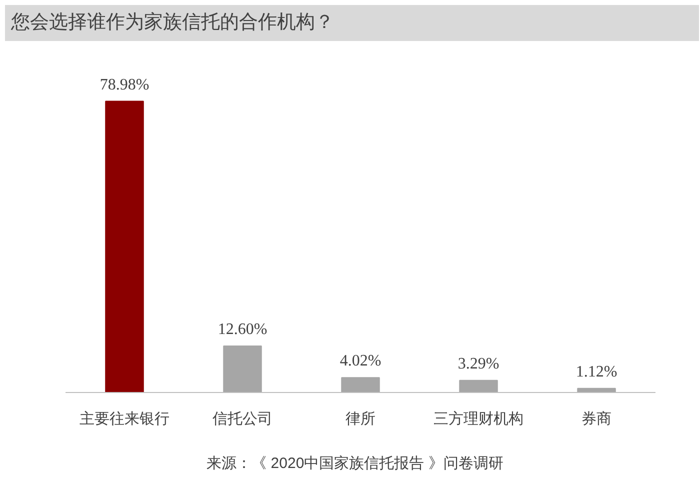 This screenshot has height=493, width=700. Describe the element at coordinates (361, 419) in the screenshot. I see `x-tick-label: 律所` at that location.